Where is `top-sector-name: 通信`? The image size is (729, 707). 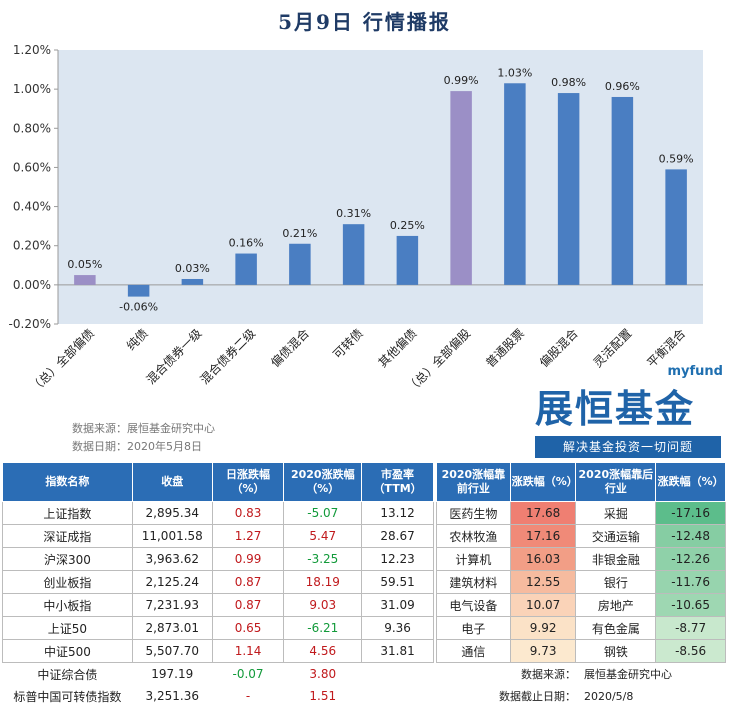 top-sector-name: 通信 is located at coordinates (473, 651).